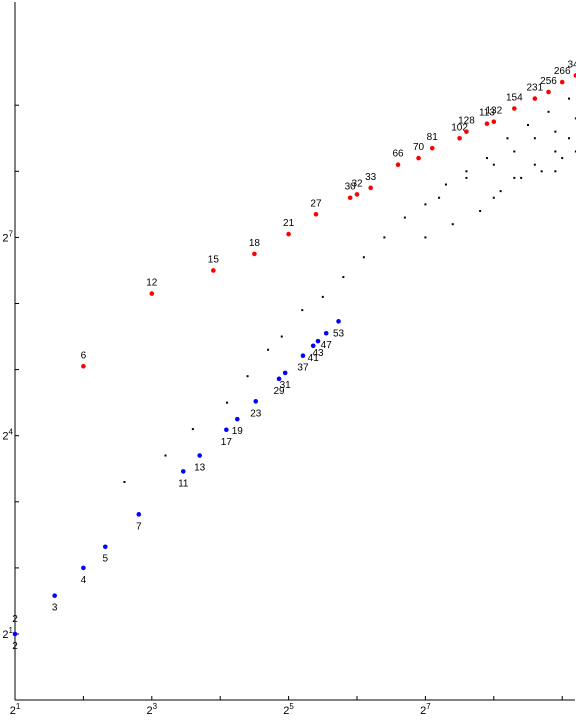  What do you see at coordinates (106, 559) in the screenshot?
I see `data-label: 5` at bounding box center [106, 559].